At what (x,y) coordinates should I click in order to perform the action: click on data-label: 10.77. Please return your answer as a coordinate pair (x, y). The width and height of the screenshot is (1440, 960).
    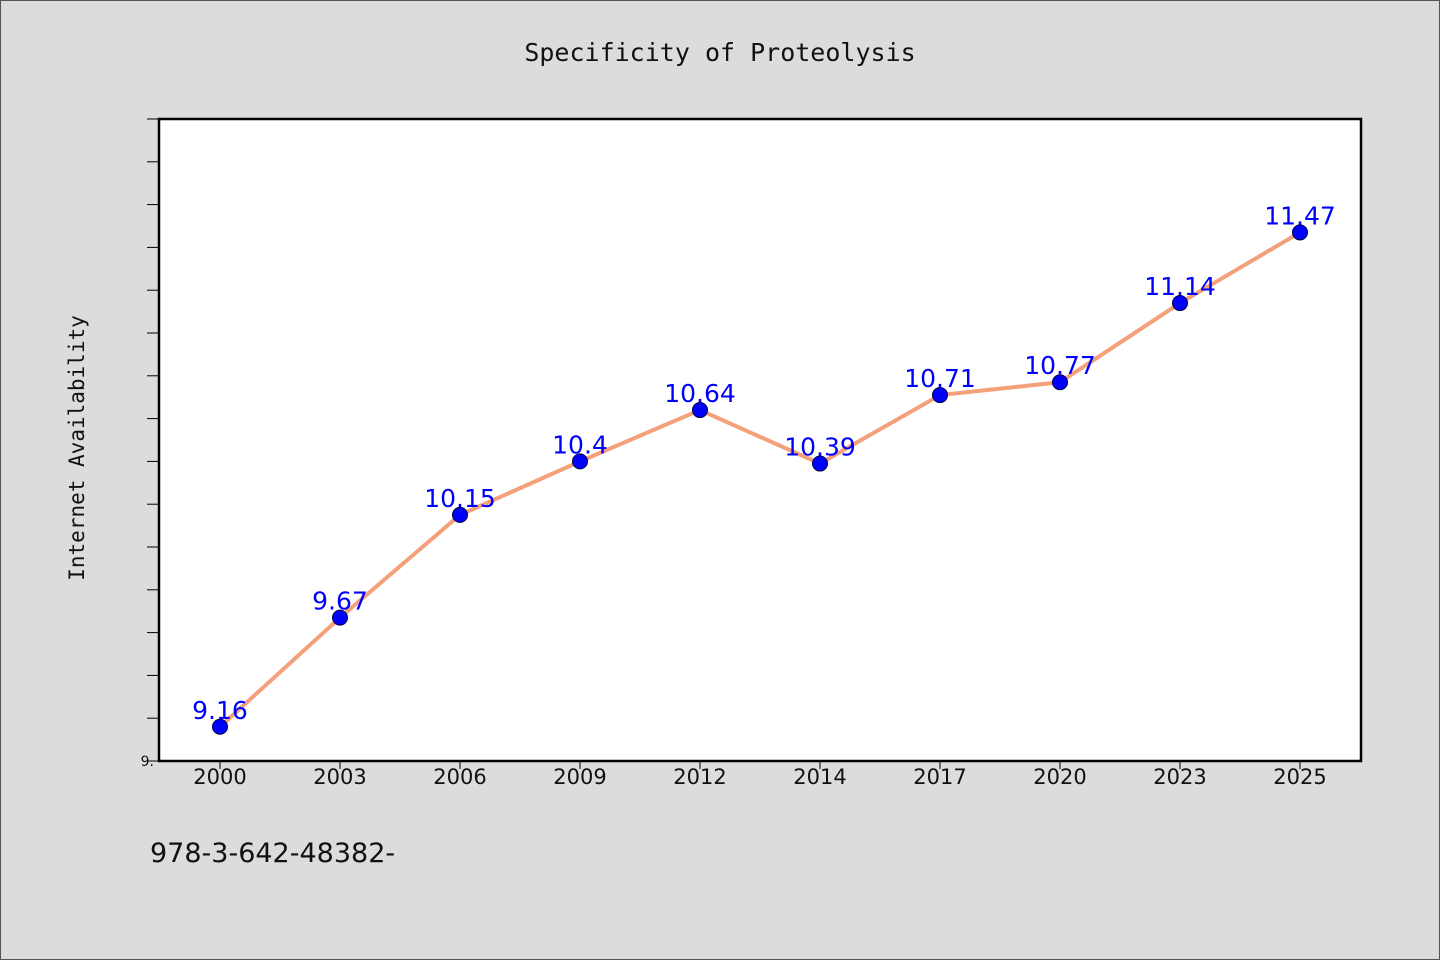
    Looking at the image, I should click on (1060, 365).